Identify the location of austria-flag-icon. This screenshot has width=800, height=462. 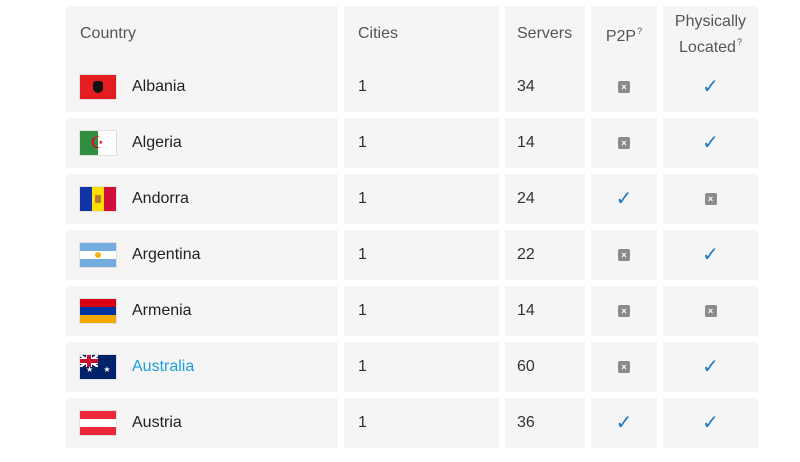
(98, 423).